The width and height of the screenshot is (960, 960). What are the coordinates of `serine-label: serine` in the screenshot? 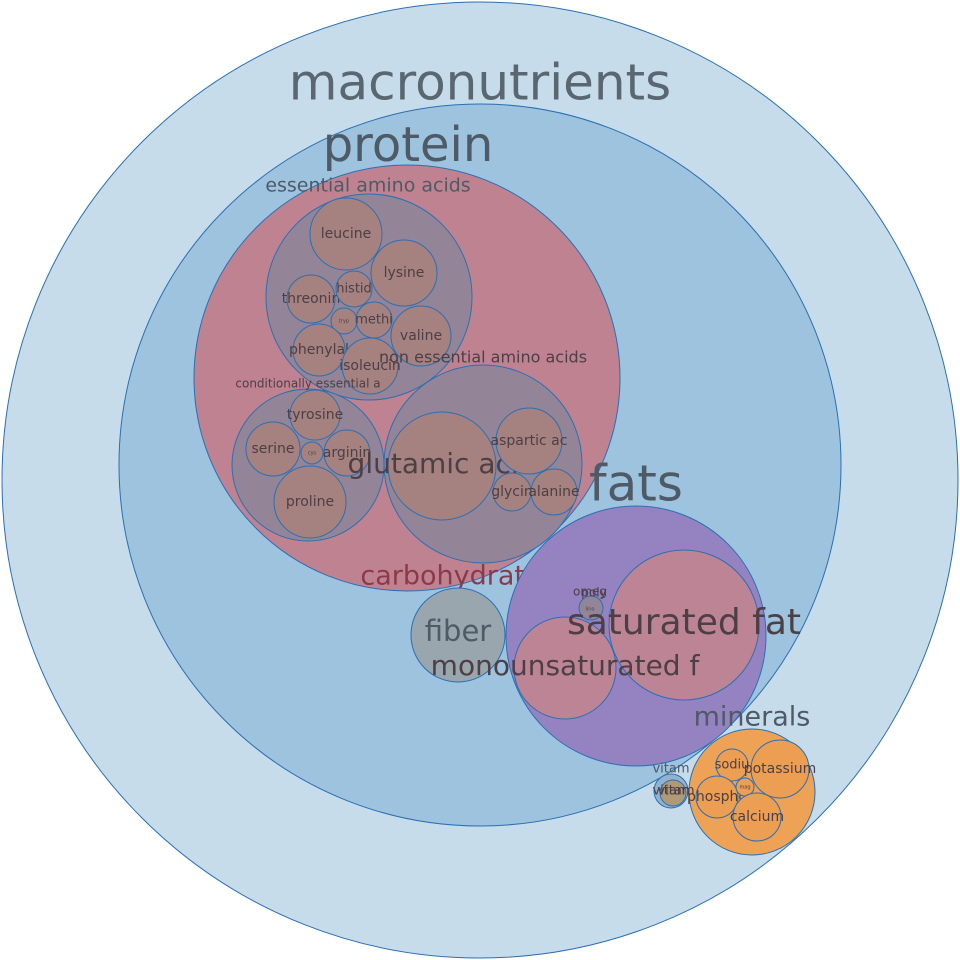 It's located at (272, 449).